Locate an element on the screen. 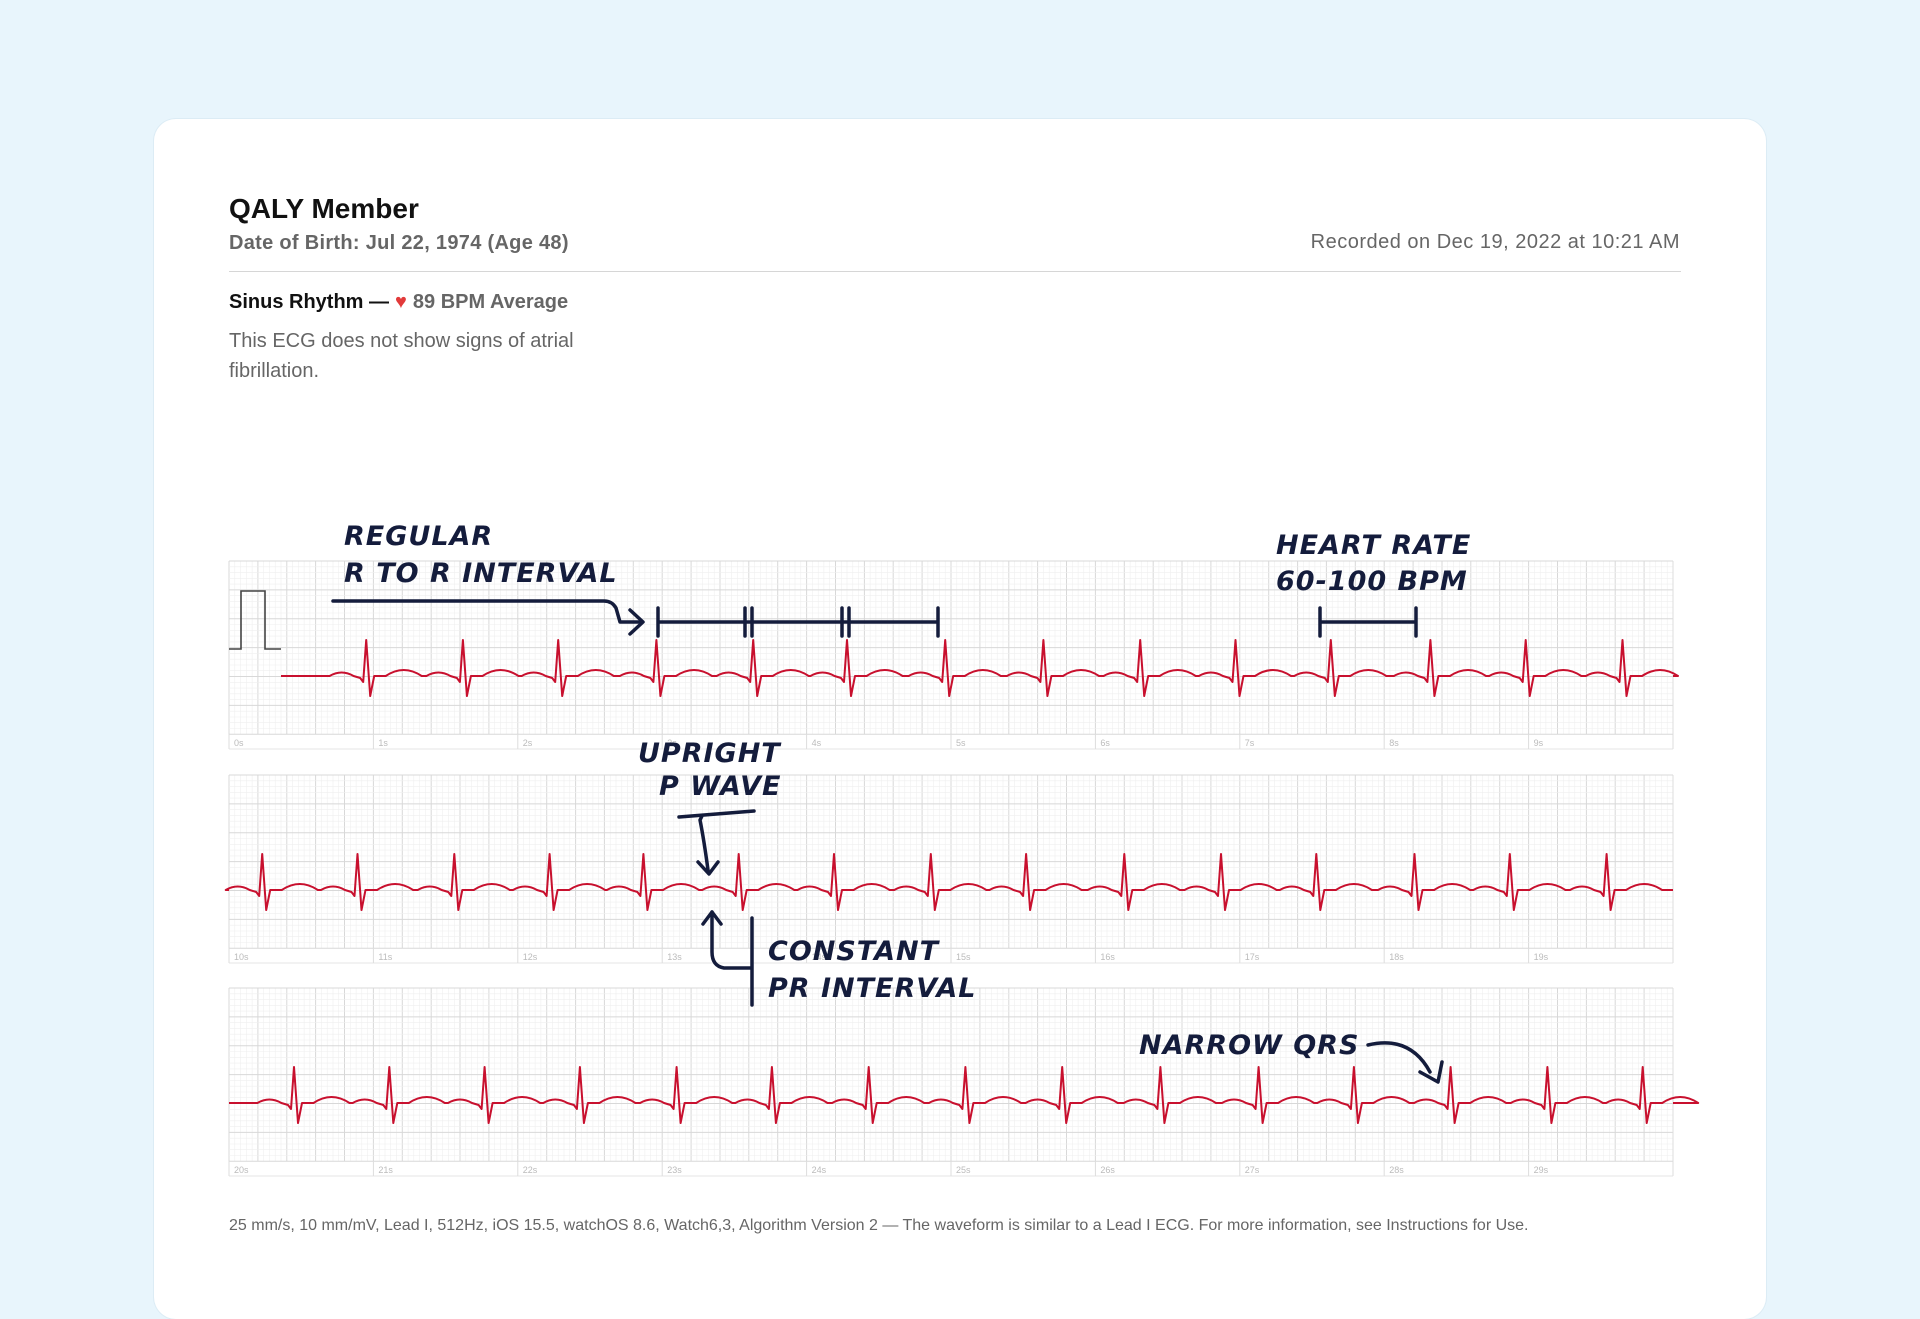  tick-label: 11s is located at coordinates (385, 957).